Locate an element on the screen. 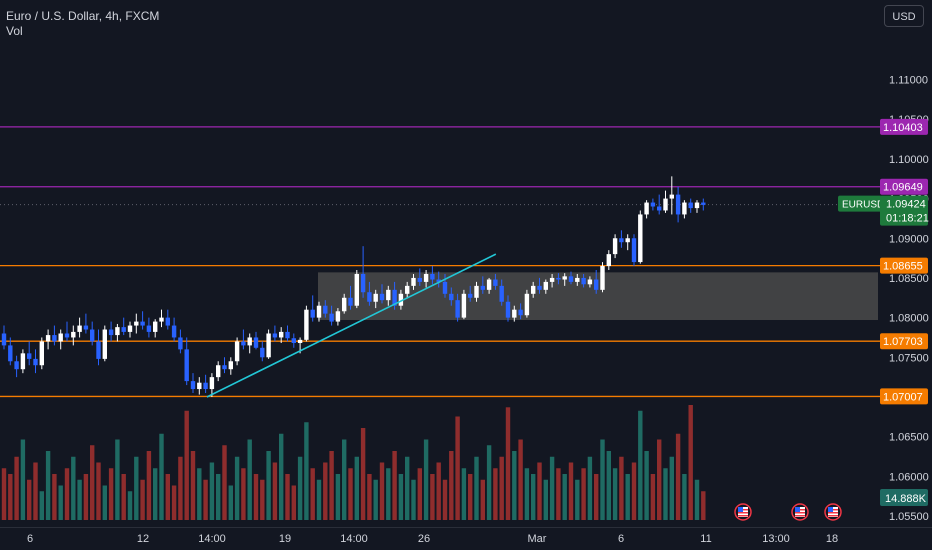  time-tick-label: 26 is located at coordinates (424, 539).